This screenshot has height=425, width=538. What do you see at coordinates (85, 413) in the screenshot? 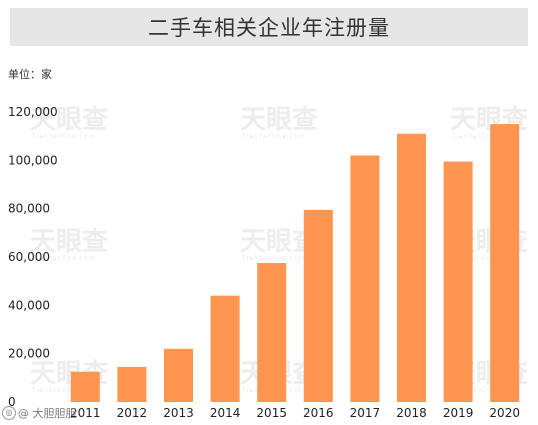
I see `x-tick-label: 2011` at bounding box center [85, 413].